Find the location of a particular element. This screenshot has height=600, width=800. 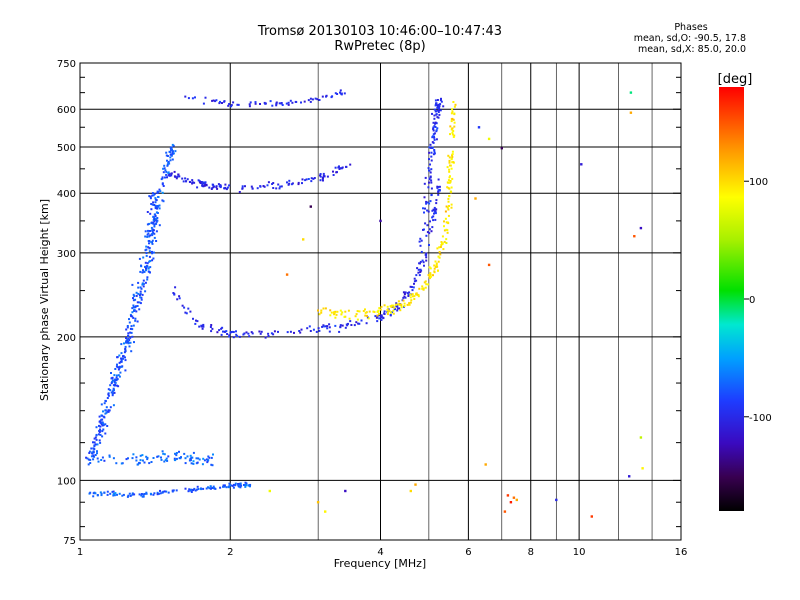

y-tick-label: 75 is located at coordinates (69, 541).